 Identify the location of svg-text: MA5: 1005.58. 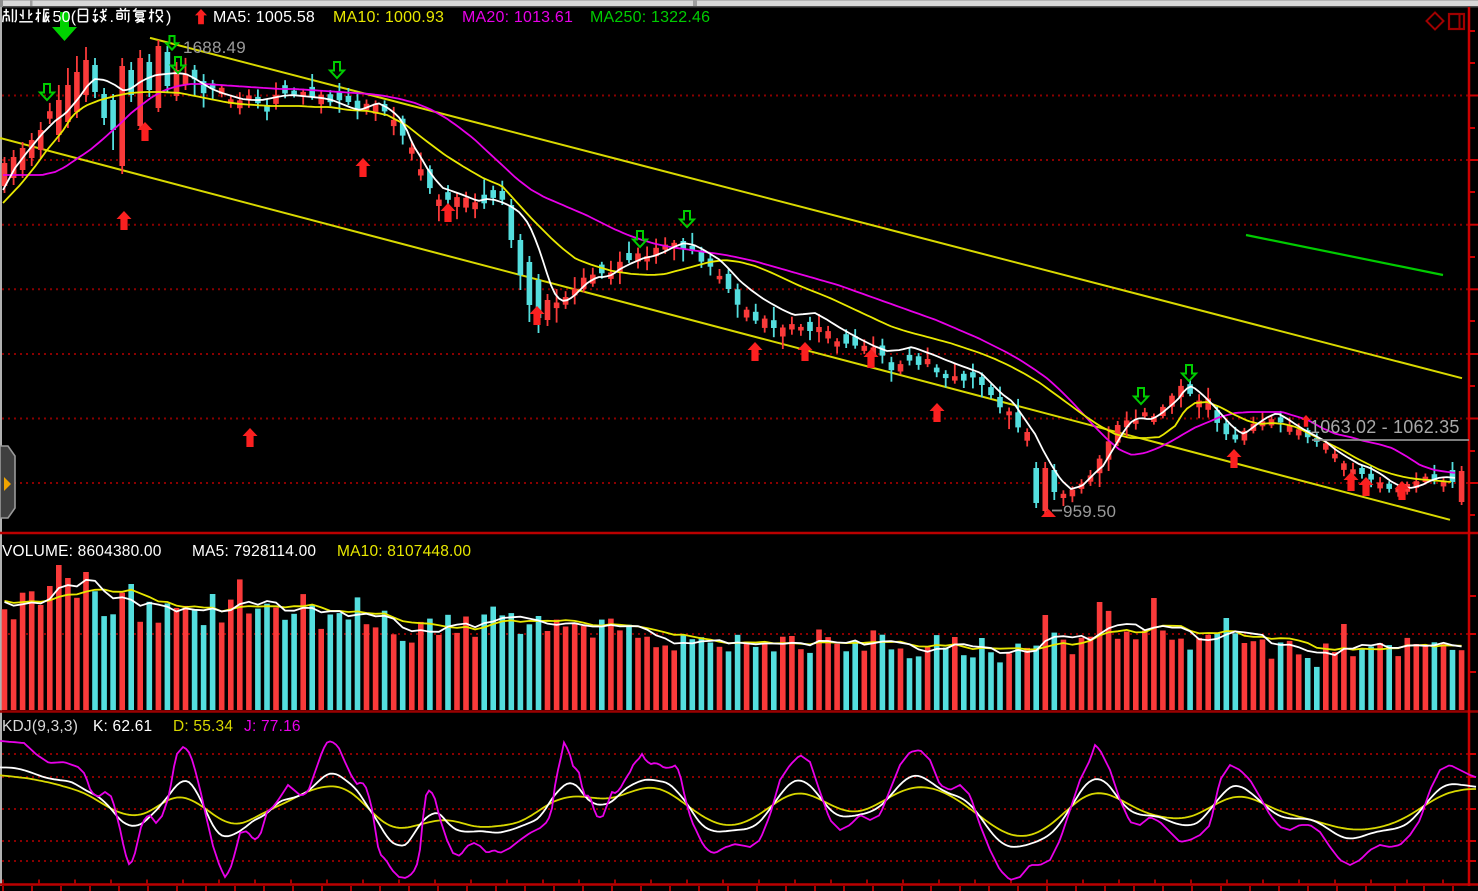
(264, 17).